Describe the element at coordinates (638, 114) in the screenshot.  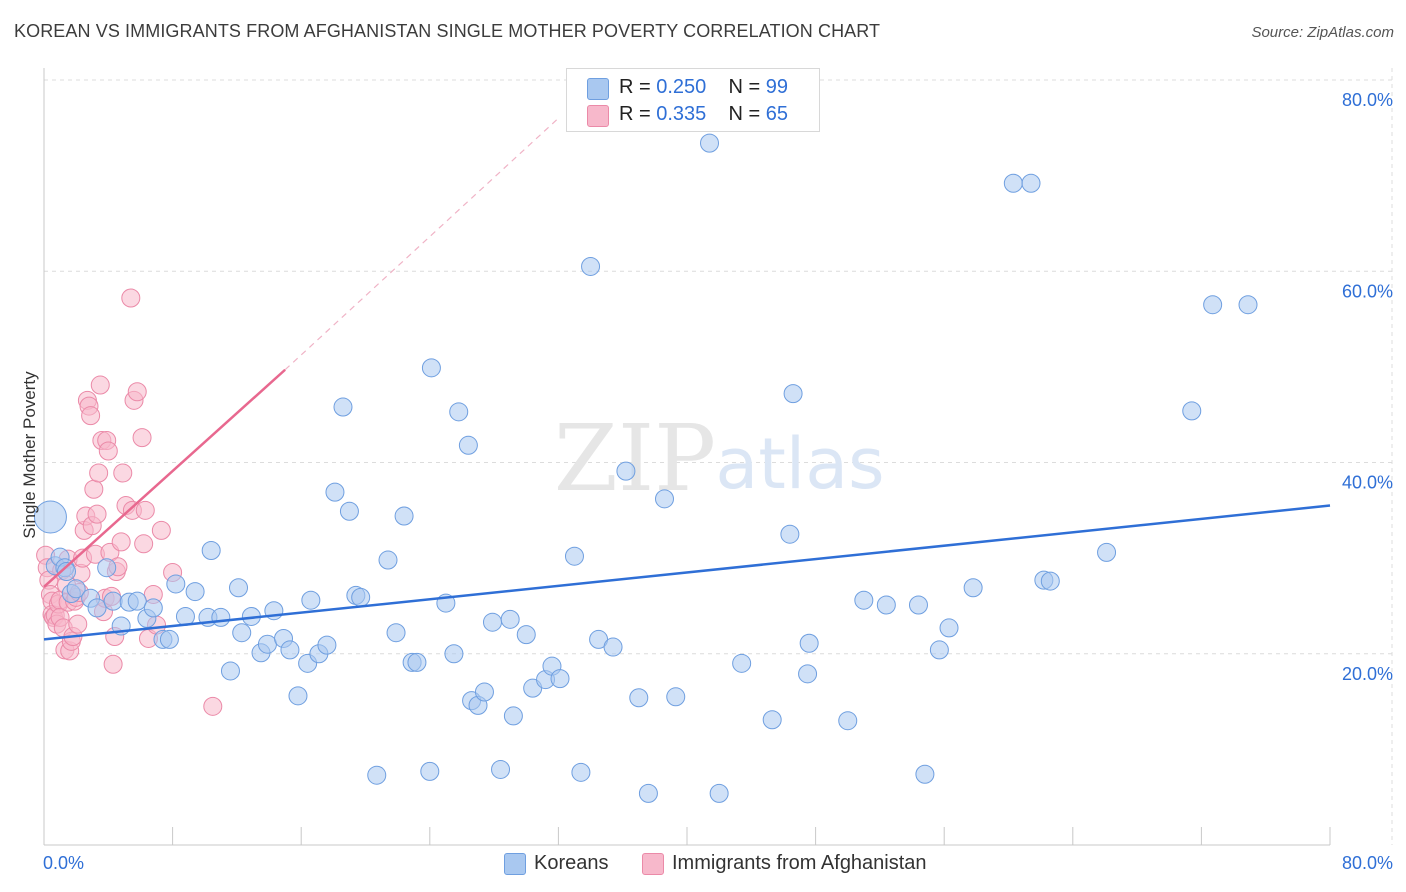
I see `legend-afghan-r-label: R =` at that location.